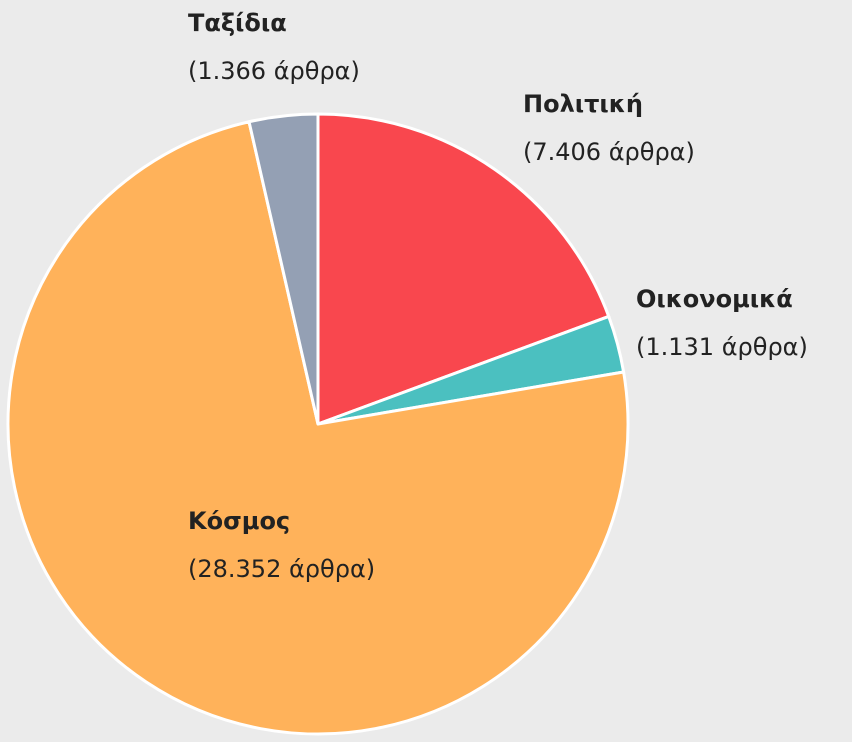 The width and height of the screenshot is (852, 742). Describe the element at coordinates (239, 521) in the screenshot. I see `slice-name: Κόσμος` at that location.